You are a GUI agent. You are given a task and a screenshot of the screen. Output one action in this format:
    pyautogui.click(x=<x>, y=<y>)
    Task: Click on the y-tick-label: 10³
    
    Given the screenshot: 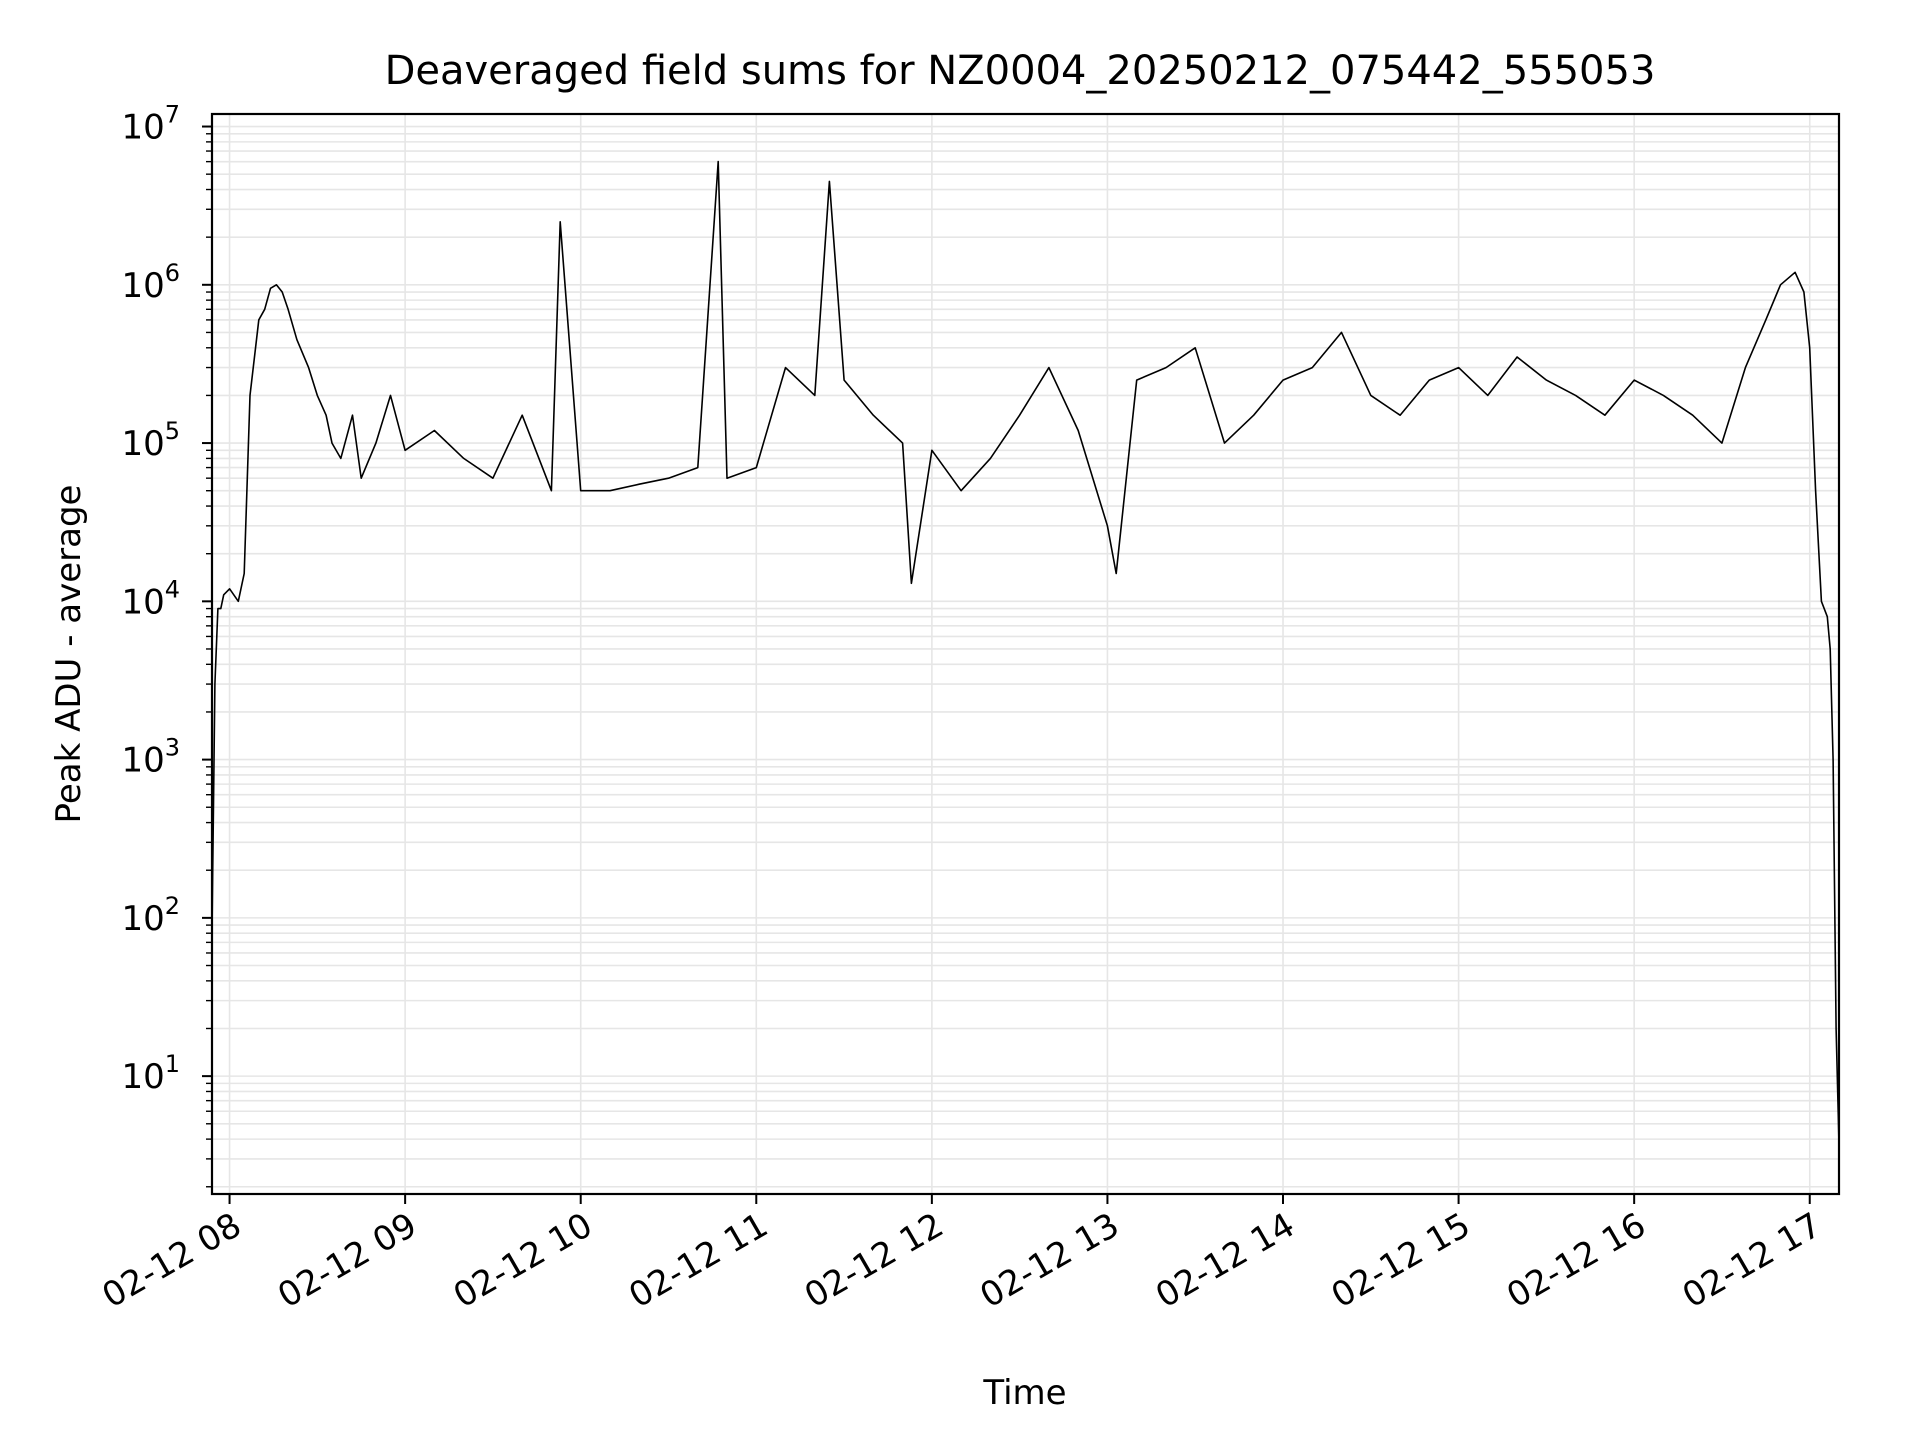 What is the action you would take?
    pyautogui.click(x=150, y=757)
    